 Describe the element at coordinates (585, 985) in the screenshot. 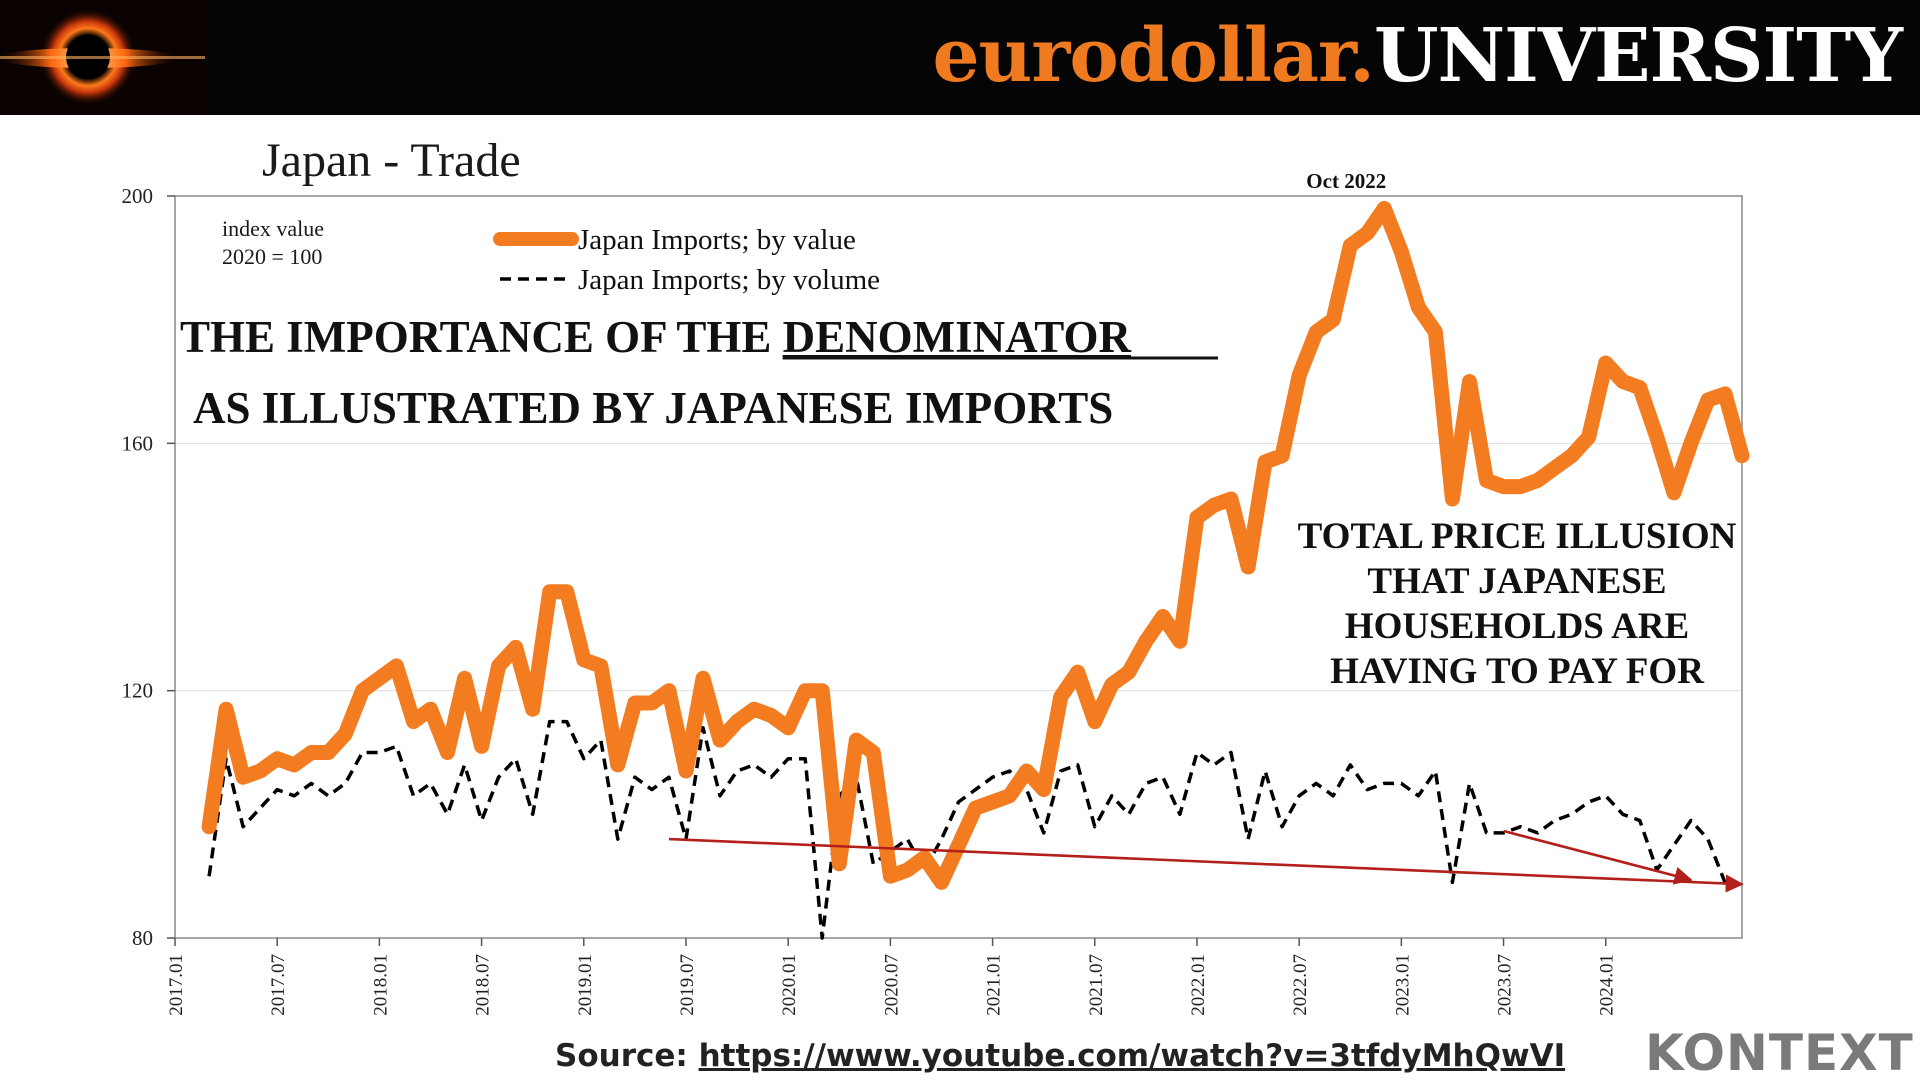

I see `x-tick-label: 2019.01` at that location.